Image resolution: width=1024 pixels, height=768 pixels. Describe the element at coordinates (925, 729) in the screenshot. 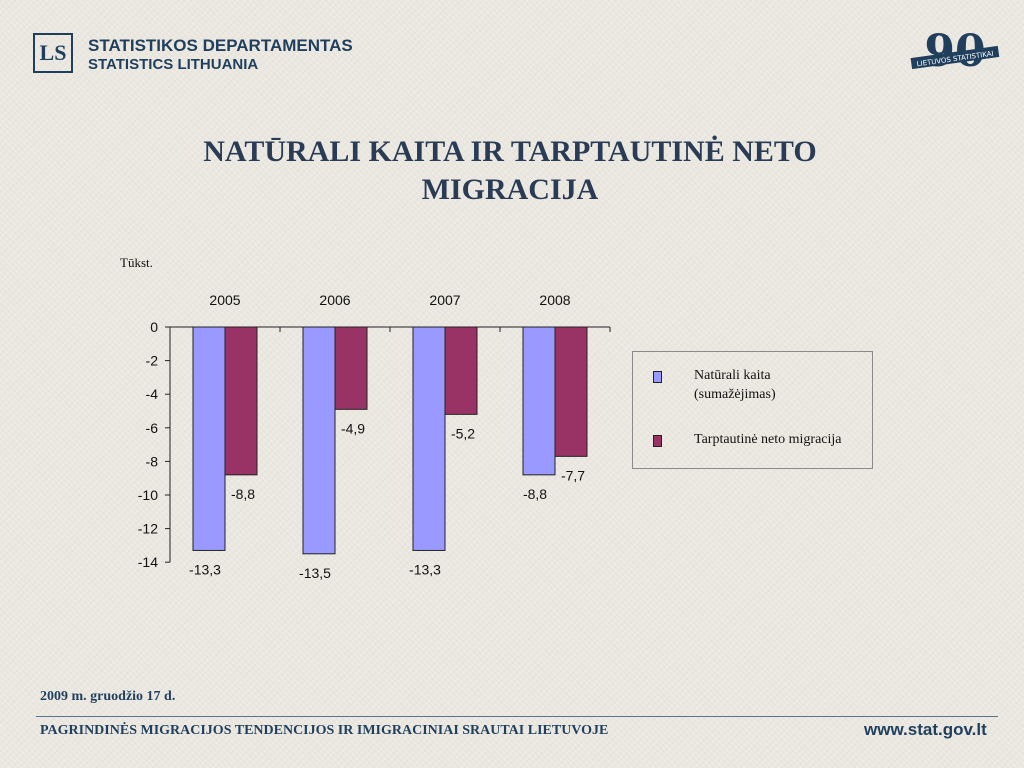

I see `website-link: www.stat.gov.lt` at that location.